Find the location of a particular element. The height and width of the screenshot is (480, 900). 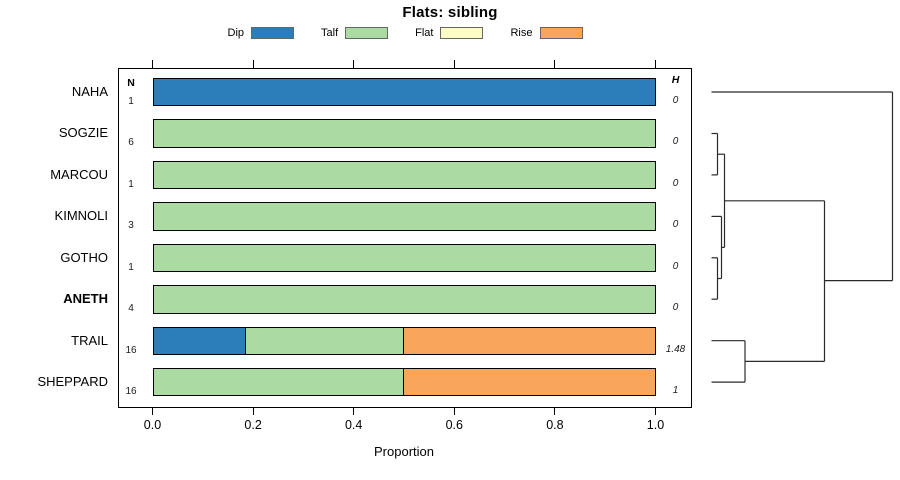

x-axis-label: Proportion is located at coordinates (404, 451).